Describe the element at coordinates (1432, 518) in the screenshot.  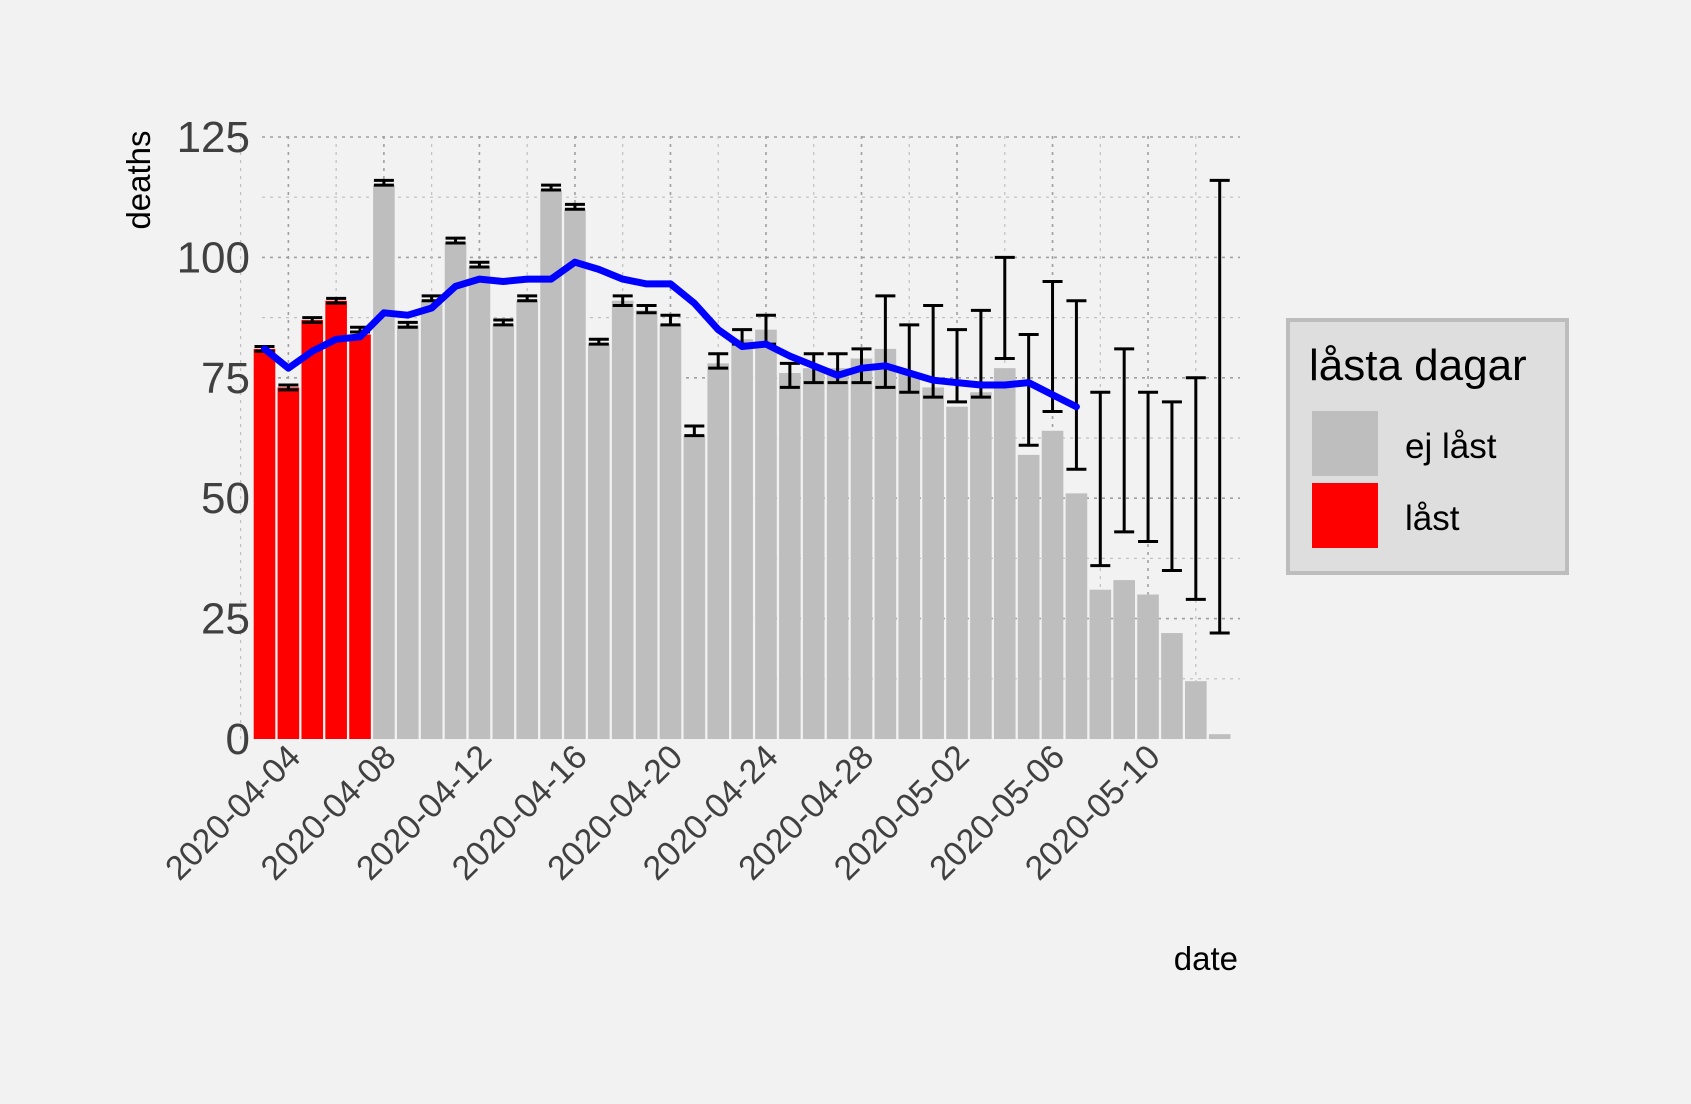
I see `legend-label-last: låst` at that location.